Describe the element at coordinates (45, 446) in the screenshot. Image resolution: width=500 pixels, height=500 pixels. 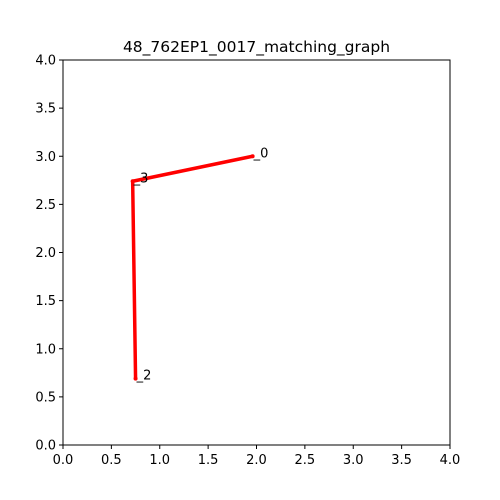
I see `y-tick-label: 0.0` at that location.